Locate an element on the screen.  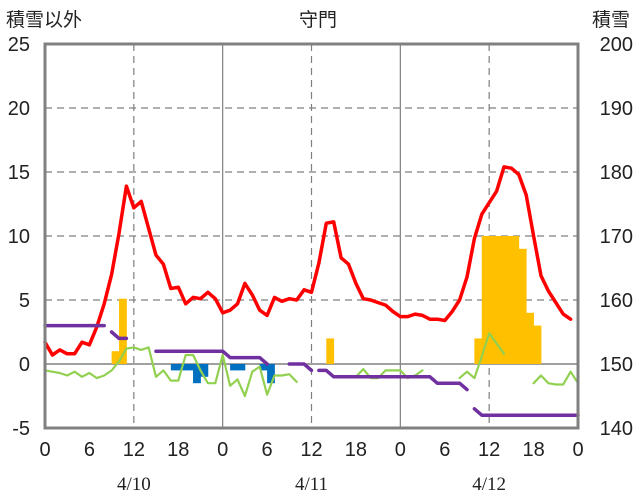
right-tick-label: 180 is located at coordinates (616, 173).